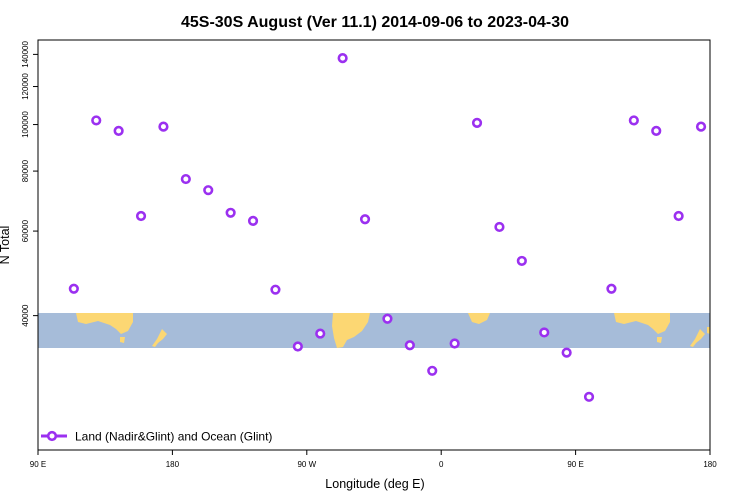 This screenshot has height=500, width=750. I want to click on y-axis-ticks: 40000 60000 80000 100000 120000 140000, so click(29, 183).